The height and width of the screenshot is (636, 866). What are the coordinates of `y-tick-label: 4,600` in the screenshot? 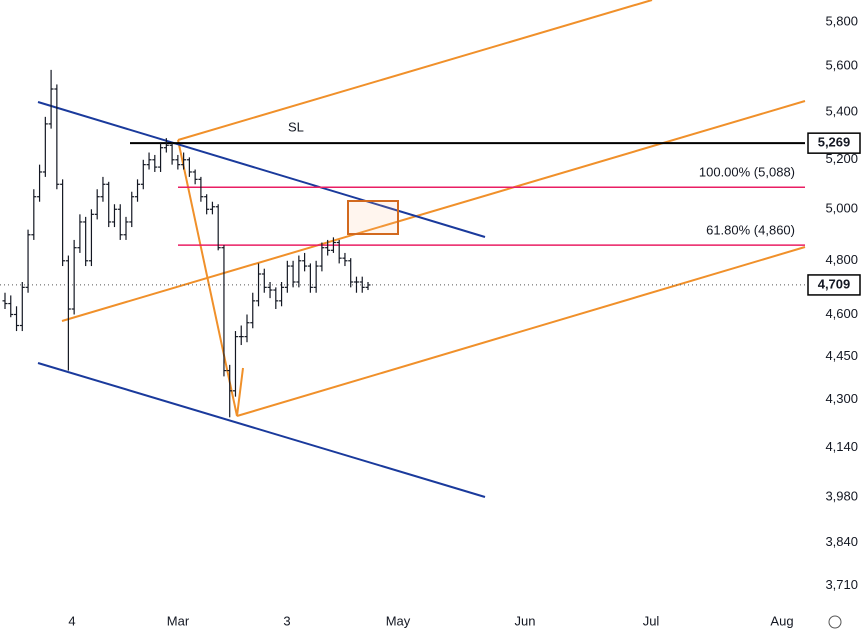 It's located at (841, 313).